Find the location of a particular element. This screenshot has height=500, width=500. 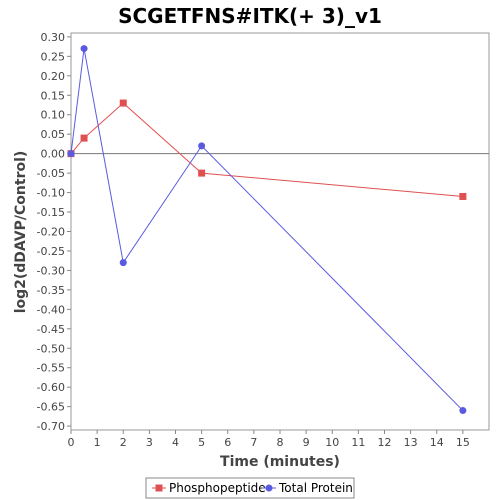

y-tick-label: -0.65 is located at coordinates (51, 407).